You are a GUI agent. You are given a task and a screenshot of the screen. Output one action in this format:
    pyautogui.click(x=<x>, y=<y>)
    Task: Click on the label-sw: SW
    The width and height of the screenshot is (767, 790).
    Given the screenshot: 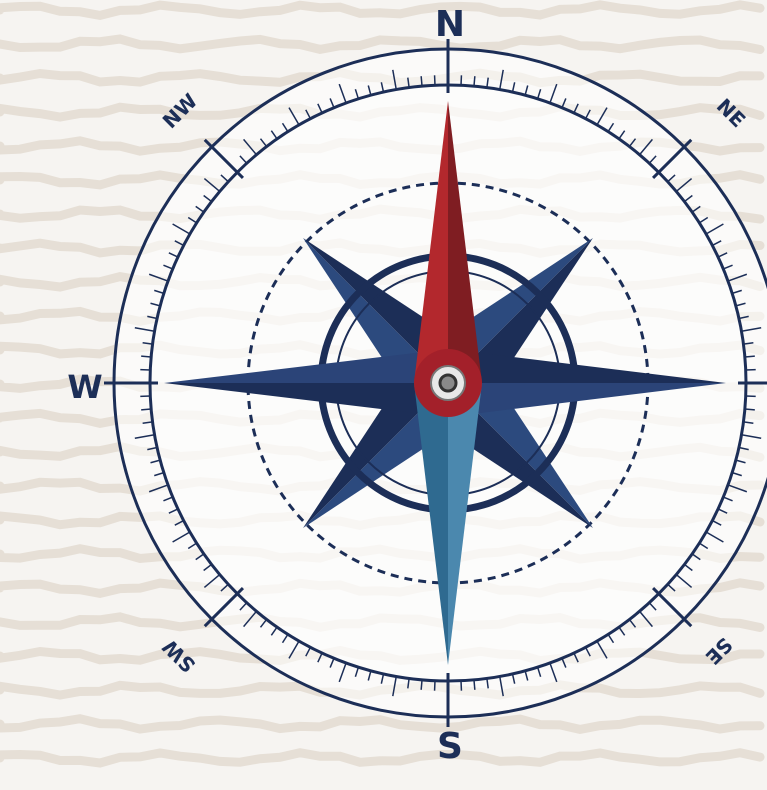 What is the action you would take?
    pyautogui.click(x=179, y=656)
    